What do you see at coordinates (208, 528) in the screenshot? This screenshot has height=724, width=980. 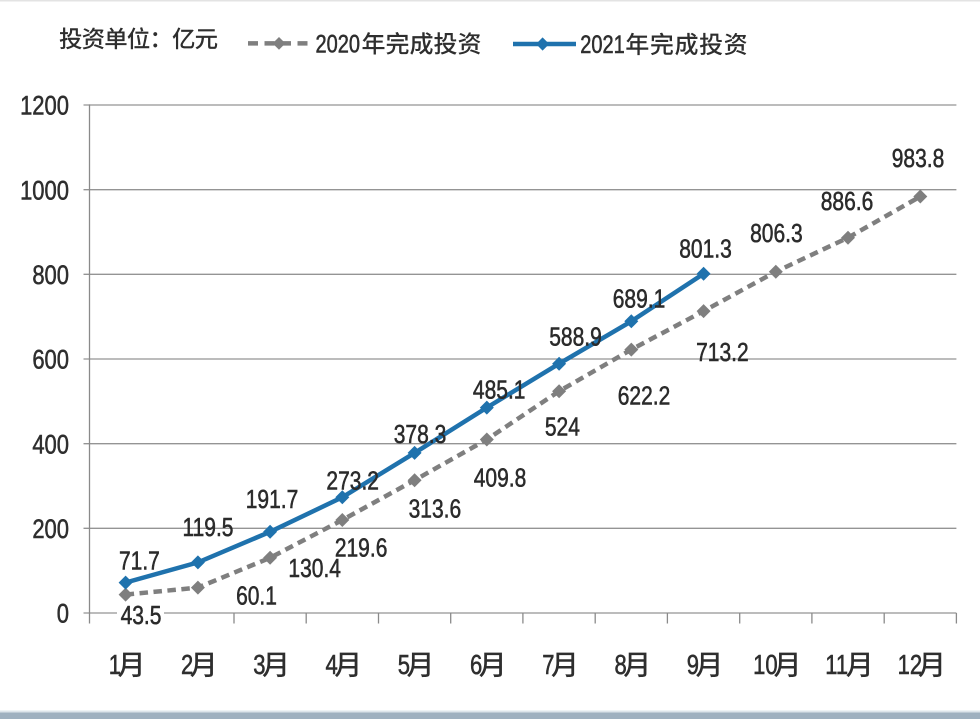 I see `svg-text: 119.5` at bounding box center [208, 528].